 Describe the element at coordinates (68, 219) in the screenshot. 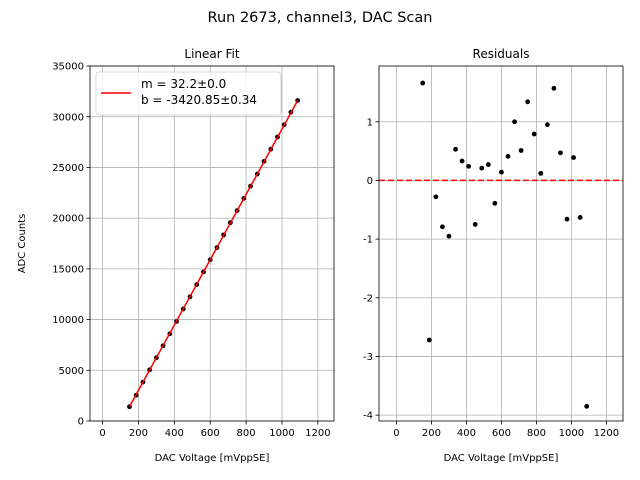

I see `y-tick-label: 20000` at that location.